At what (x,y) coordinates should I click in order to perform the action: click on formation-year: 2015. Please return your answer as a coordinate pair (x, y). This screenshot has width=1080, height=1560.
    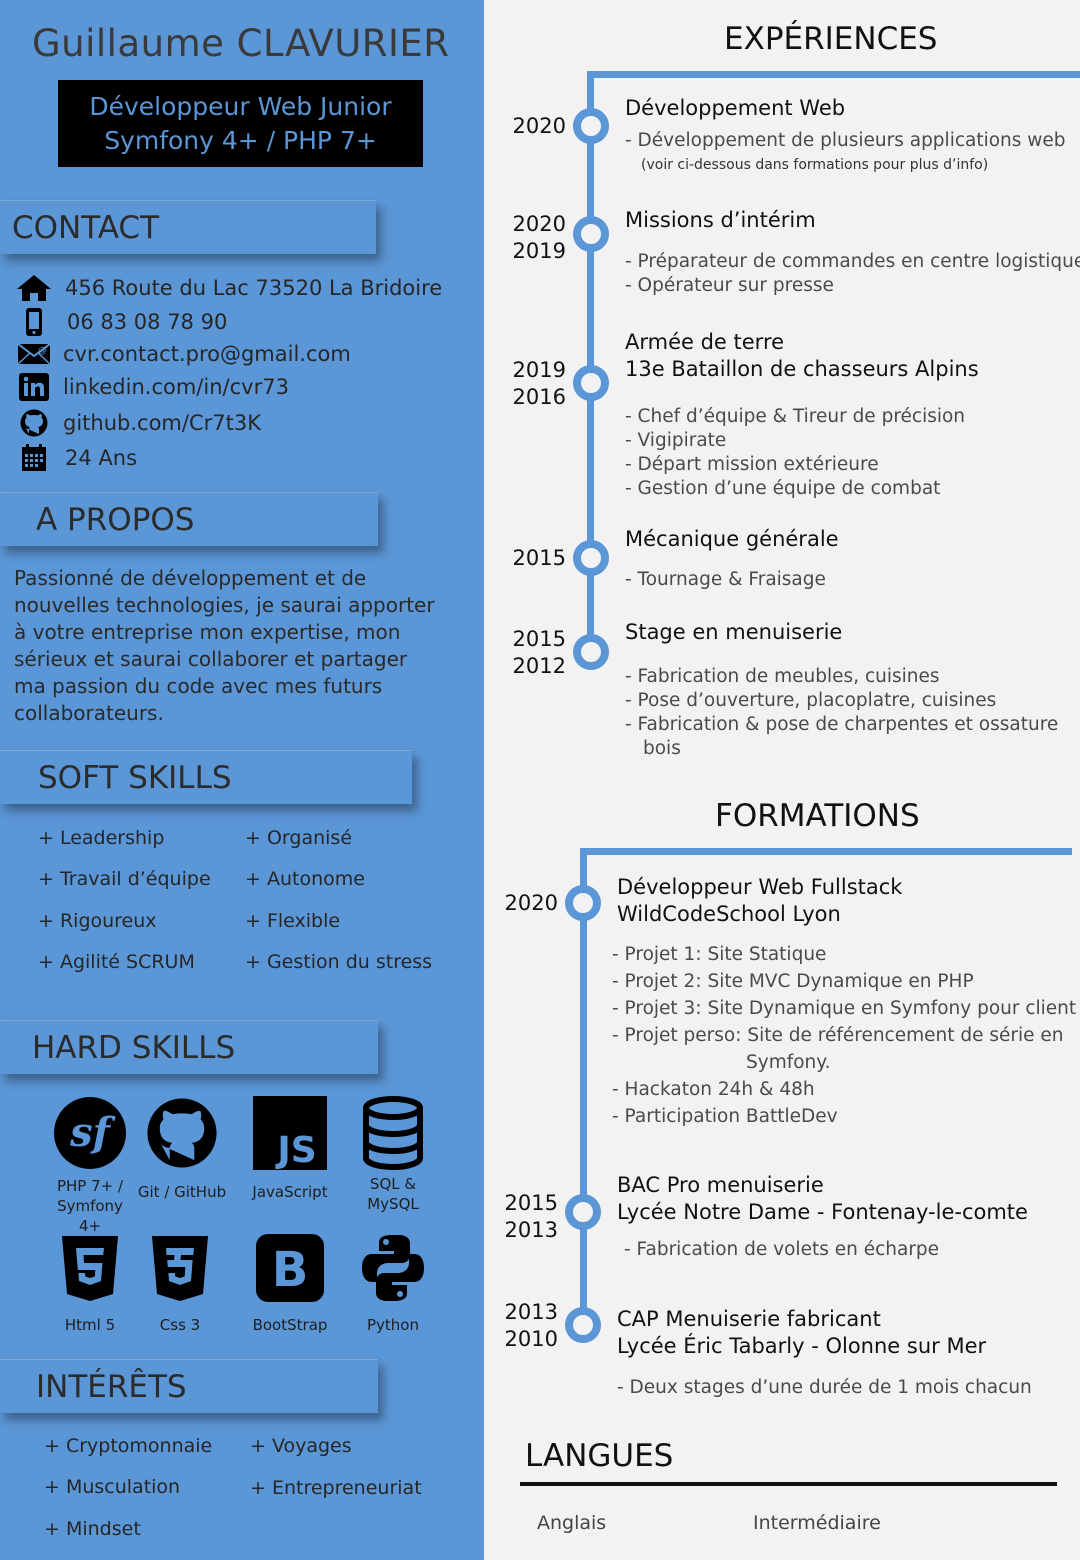
    Looking at the image, I should click on (531, 1203).